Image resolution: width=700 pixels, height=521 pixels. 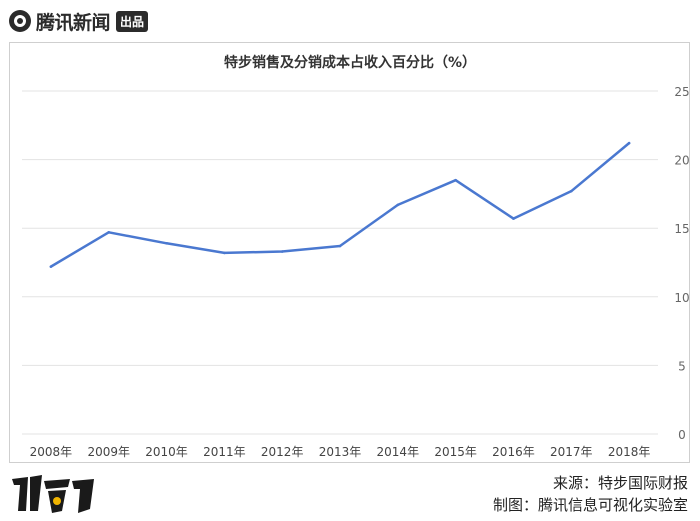 I want to click on x-tick-label: 2018年, so click(x=629, y=452).